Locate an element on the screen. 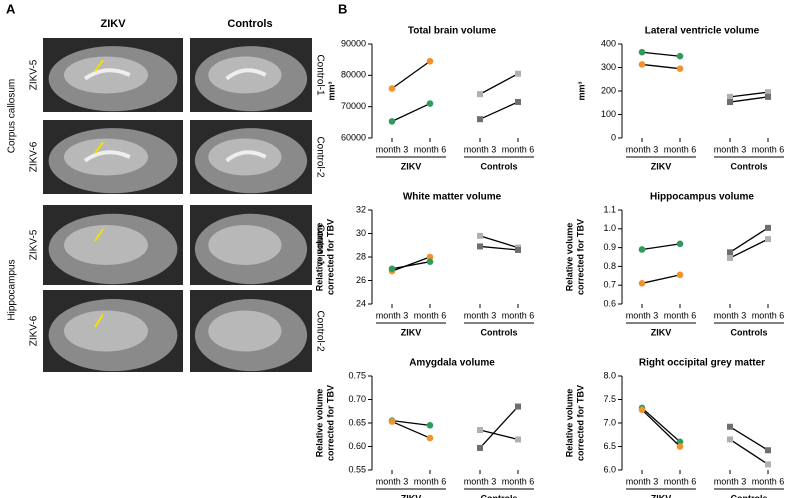 The image size is (800, 498). y-tick-label: 7.5 is located at coordinates (609, 399).